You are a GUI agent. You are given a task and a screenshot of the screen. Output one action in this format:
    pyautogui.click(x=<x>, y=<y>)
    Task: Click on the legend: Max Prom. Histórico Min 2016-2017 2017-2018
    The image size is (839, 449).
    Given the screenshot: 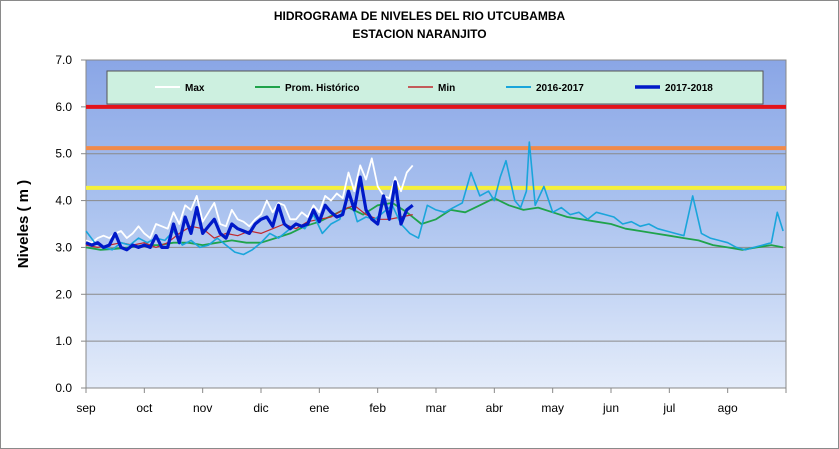 What is the action you would take?
    pyautogui.click(x=435, y=87)
    